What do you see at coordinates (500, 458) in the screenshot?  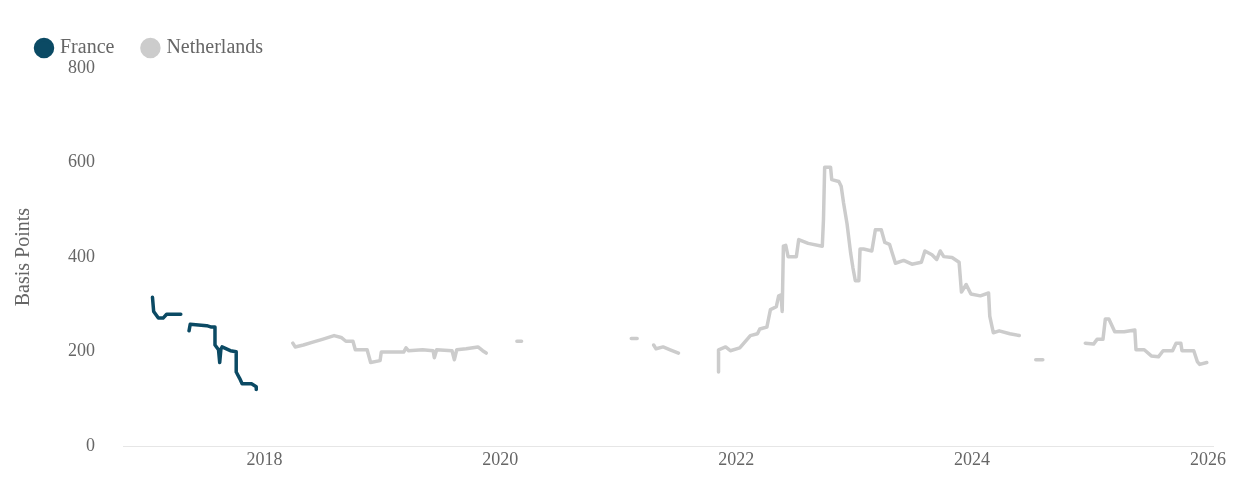 I see `x-tick-label: 2020` at bounding box center [500, 458].